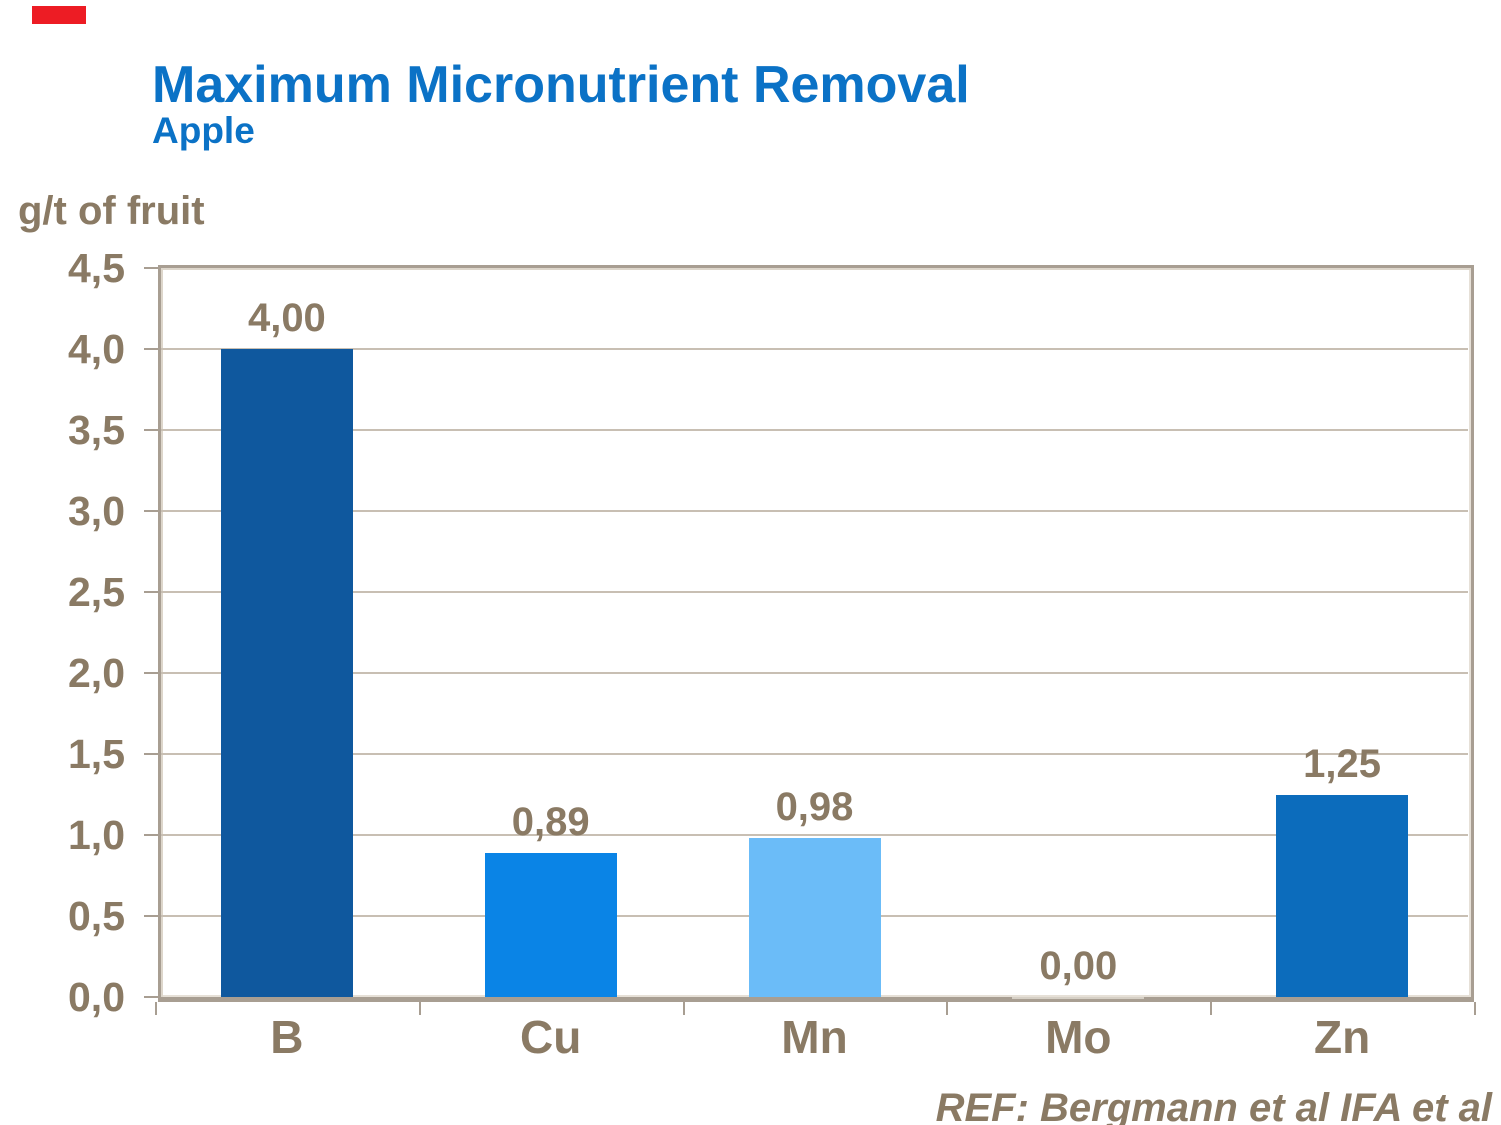 This screenshot has height=1125, width=1501. I want to click on y-tick-label: 1,0, so click(96, 835).